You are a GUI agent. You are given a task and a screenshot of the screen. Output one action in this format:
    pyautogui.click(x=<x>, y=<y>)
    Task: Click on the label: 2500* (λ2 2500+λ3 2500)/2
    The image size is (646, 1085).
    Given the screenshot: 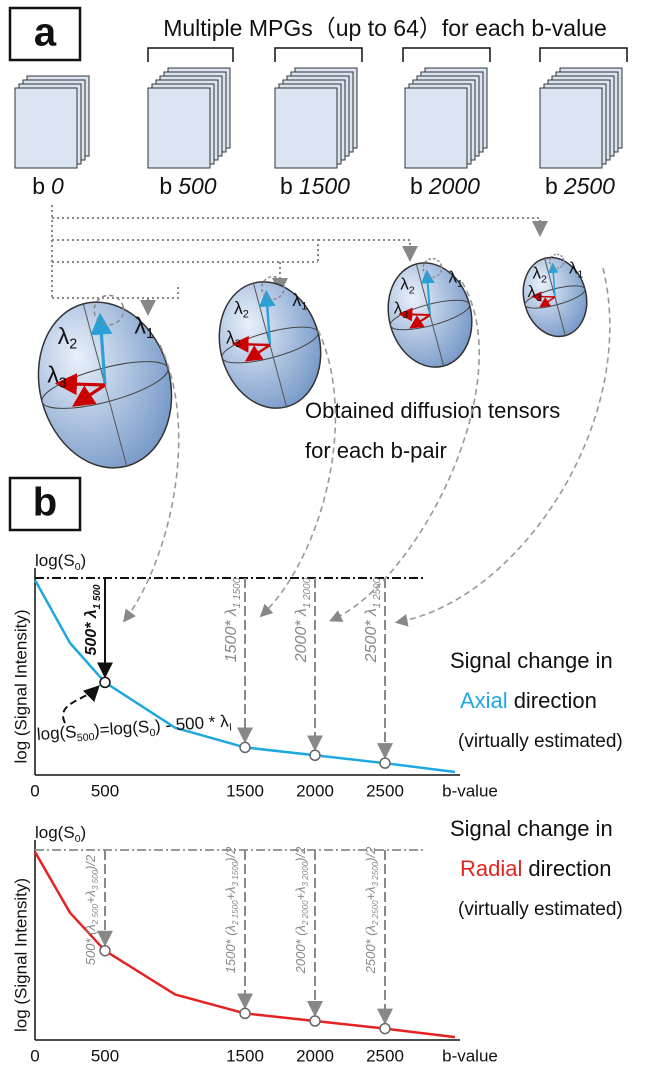 What is the action you would take?
    pyautogui.click(x=371, y=910)
    